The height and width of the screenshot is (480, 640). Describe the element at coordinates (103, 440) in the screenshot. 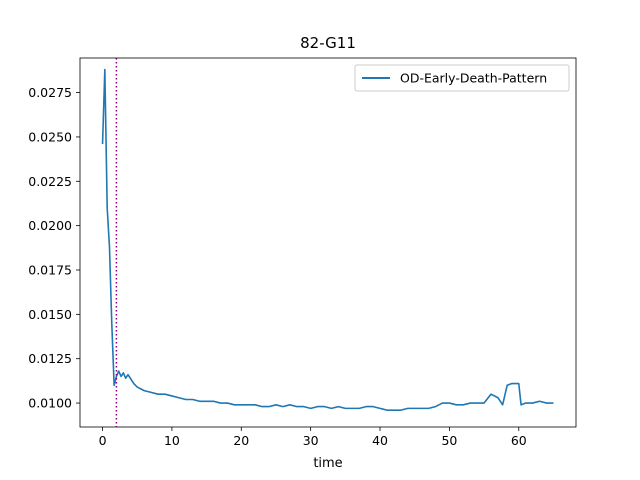

I see `x-tick-label: 0` at that location.